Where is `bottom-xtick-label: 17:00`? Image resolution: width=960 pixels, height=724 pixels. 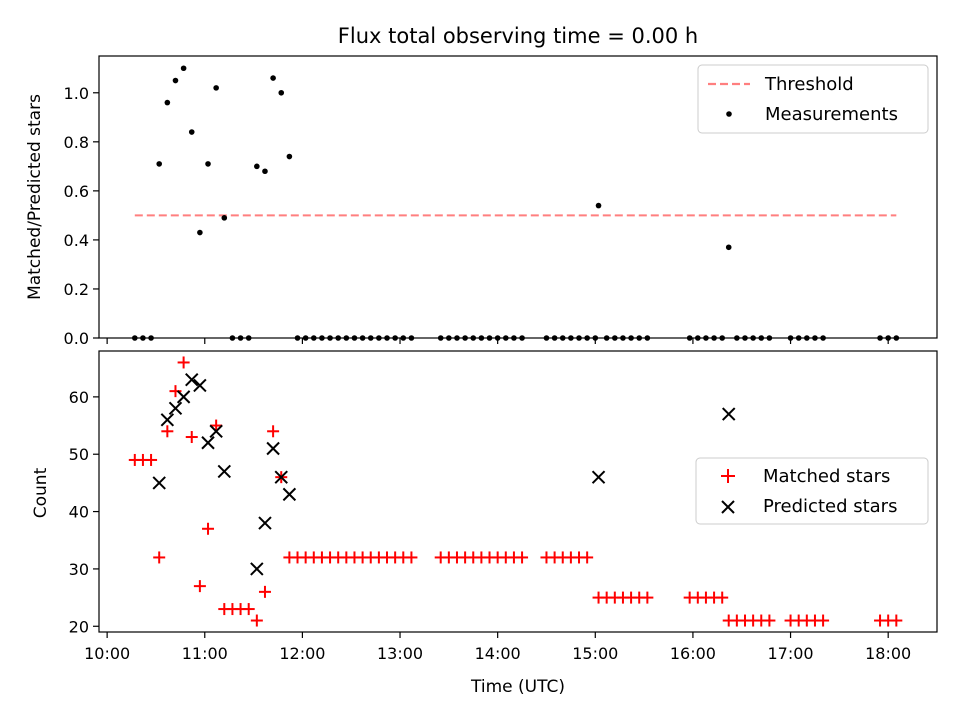
bottom-xtick-label: 17:00 is located at coordinates (790, 653).